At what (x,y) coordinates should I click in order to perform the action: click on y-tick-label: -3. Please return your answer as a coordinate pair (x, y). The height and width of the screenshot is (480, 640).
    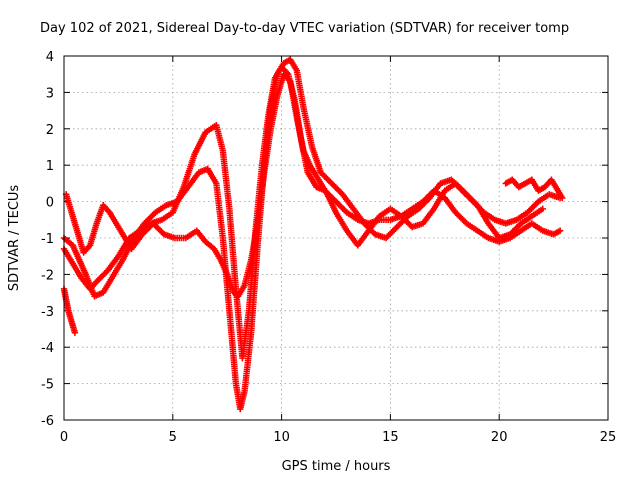
    Looking at the image, I should click on (47, 312).